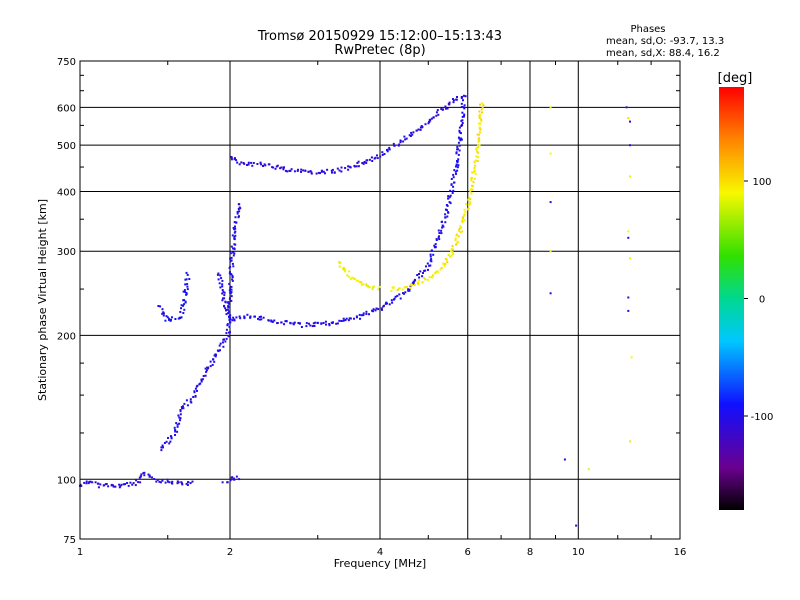 This screenshot has width=800, height=600. Describe the element at coordinates (758, 300) in the screenshot. I see `colorbar-ticks: 100 0 -100` at that location.